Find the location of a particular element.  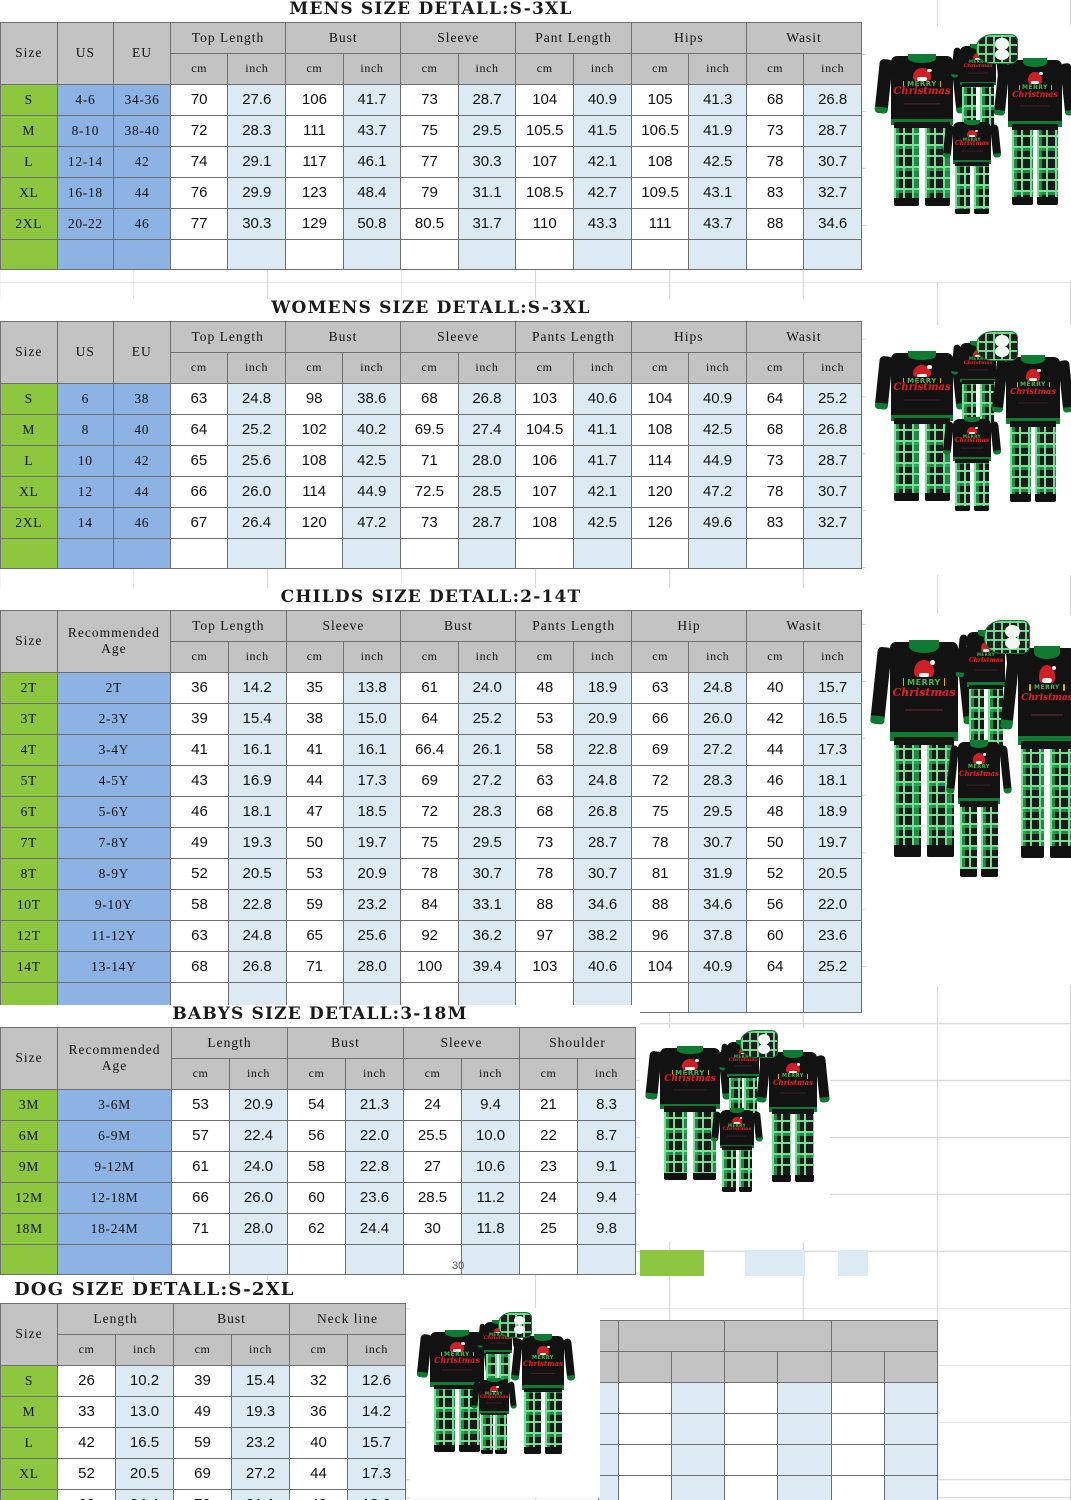

cell-cm: 58 is located at coordinates (316, 1166).